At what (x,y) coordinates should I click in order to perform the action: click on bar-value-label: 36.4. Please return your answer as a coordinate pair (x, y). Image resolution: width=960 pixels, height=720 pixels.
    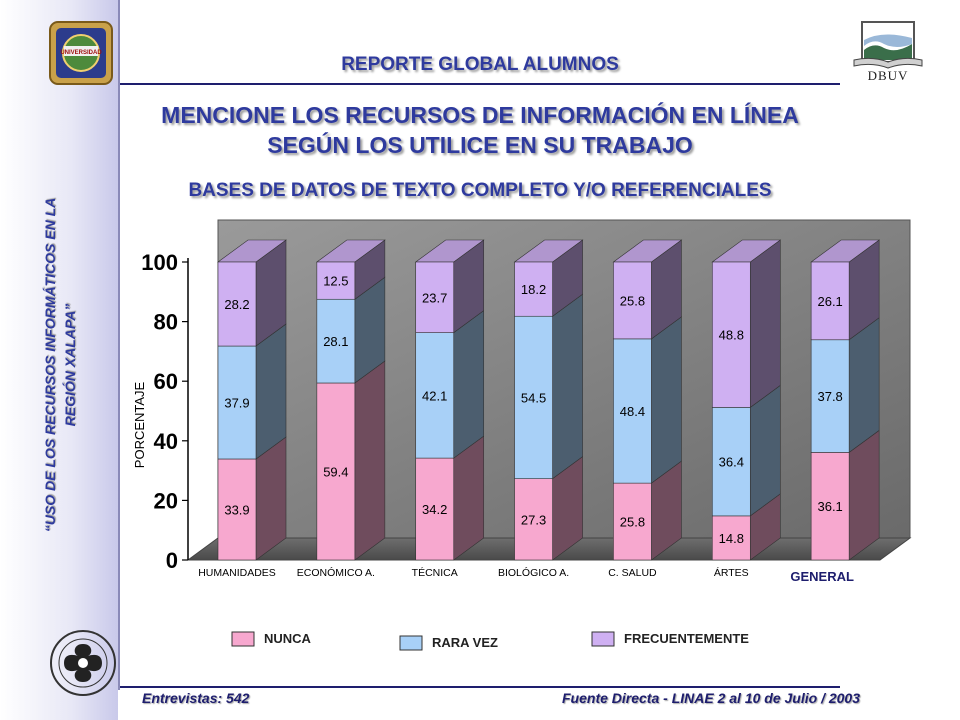
    Looking at the image, I should click on (731, 462).